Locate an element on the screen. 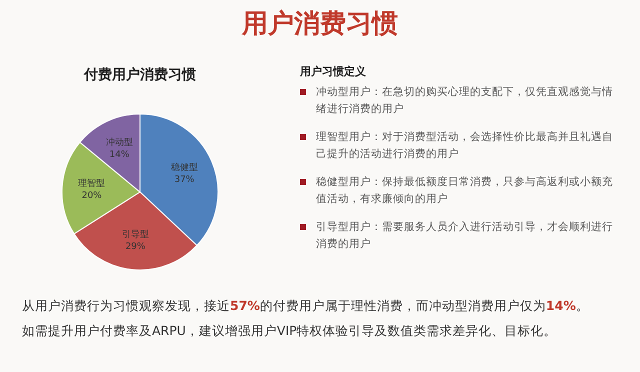  slice-label: 理智型 is located at coordinates (92, 183).